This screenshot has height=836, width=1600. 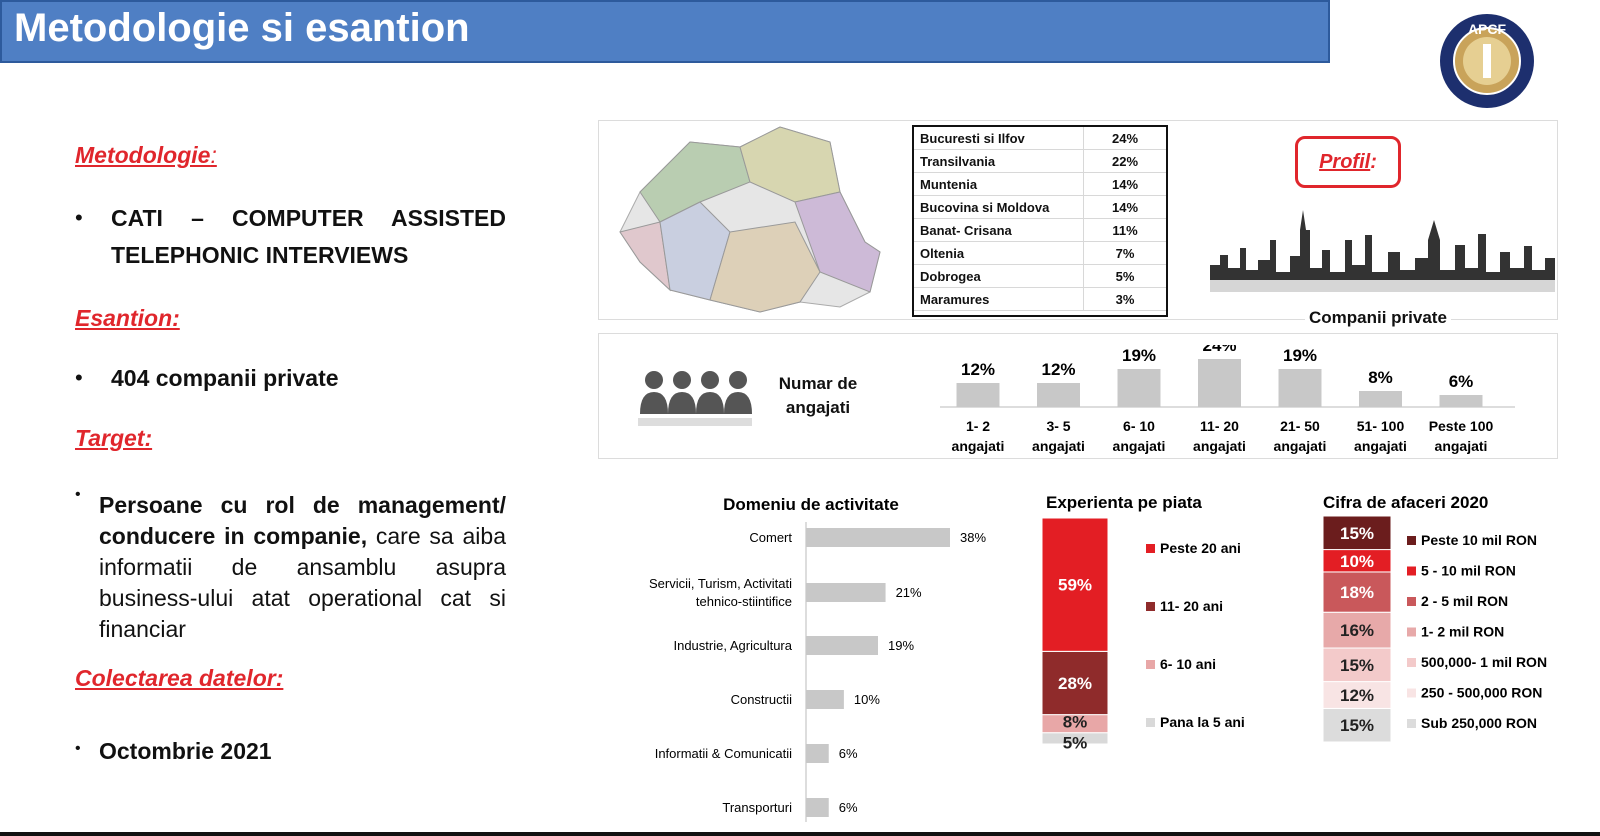 I want to click on region-row: Bucuresti si Ilfov 24%, so click(x=1040, y=138).